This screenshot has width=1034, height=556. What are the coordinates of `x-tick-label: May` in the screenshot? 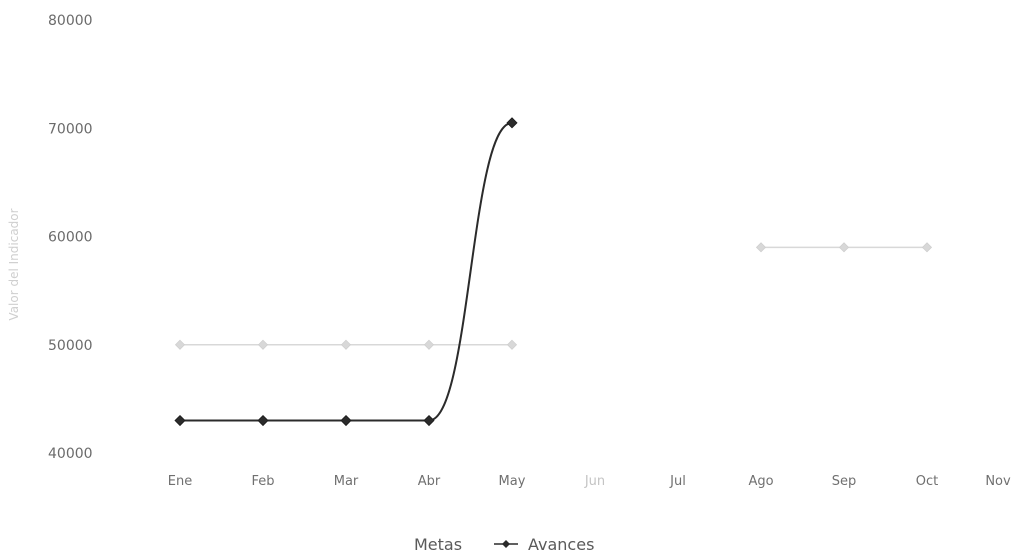 It's located at (512, 481).